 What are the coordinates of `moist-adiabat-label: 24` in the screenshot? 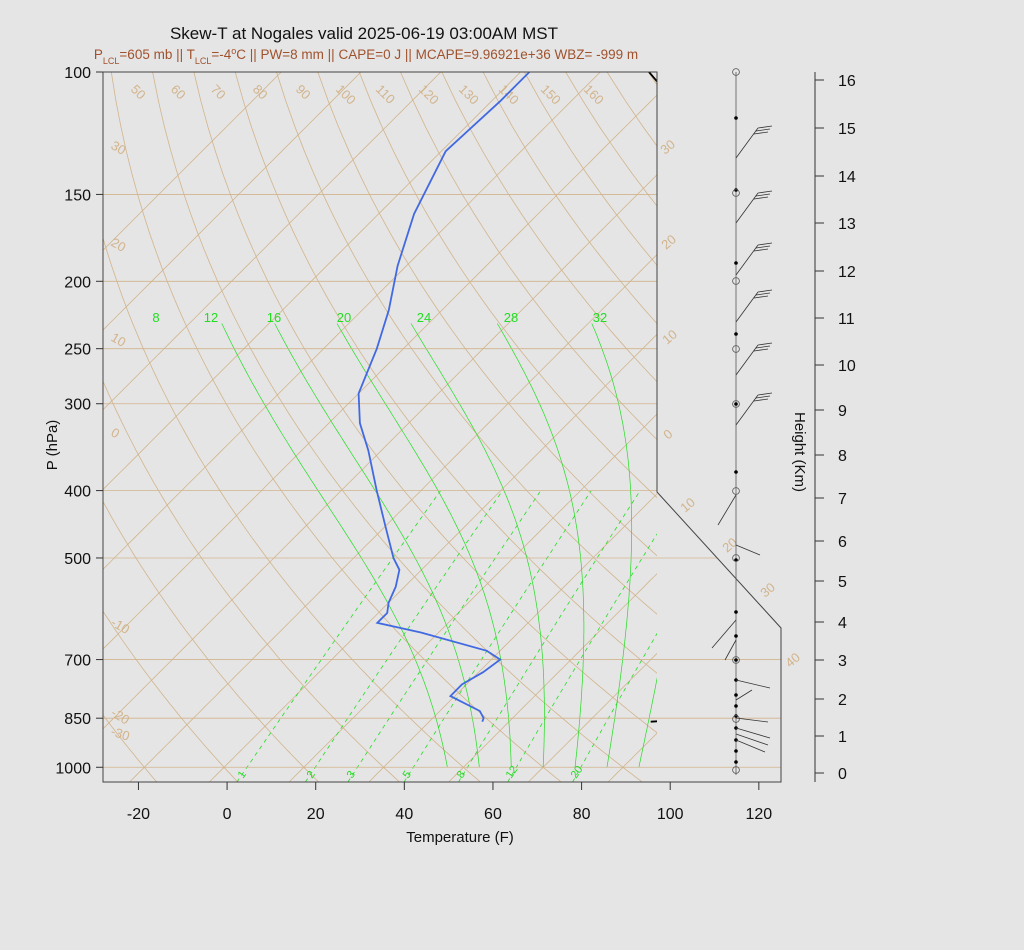 It's located at (424, 317).